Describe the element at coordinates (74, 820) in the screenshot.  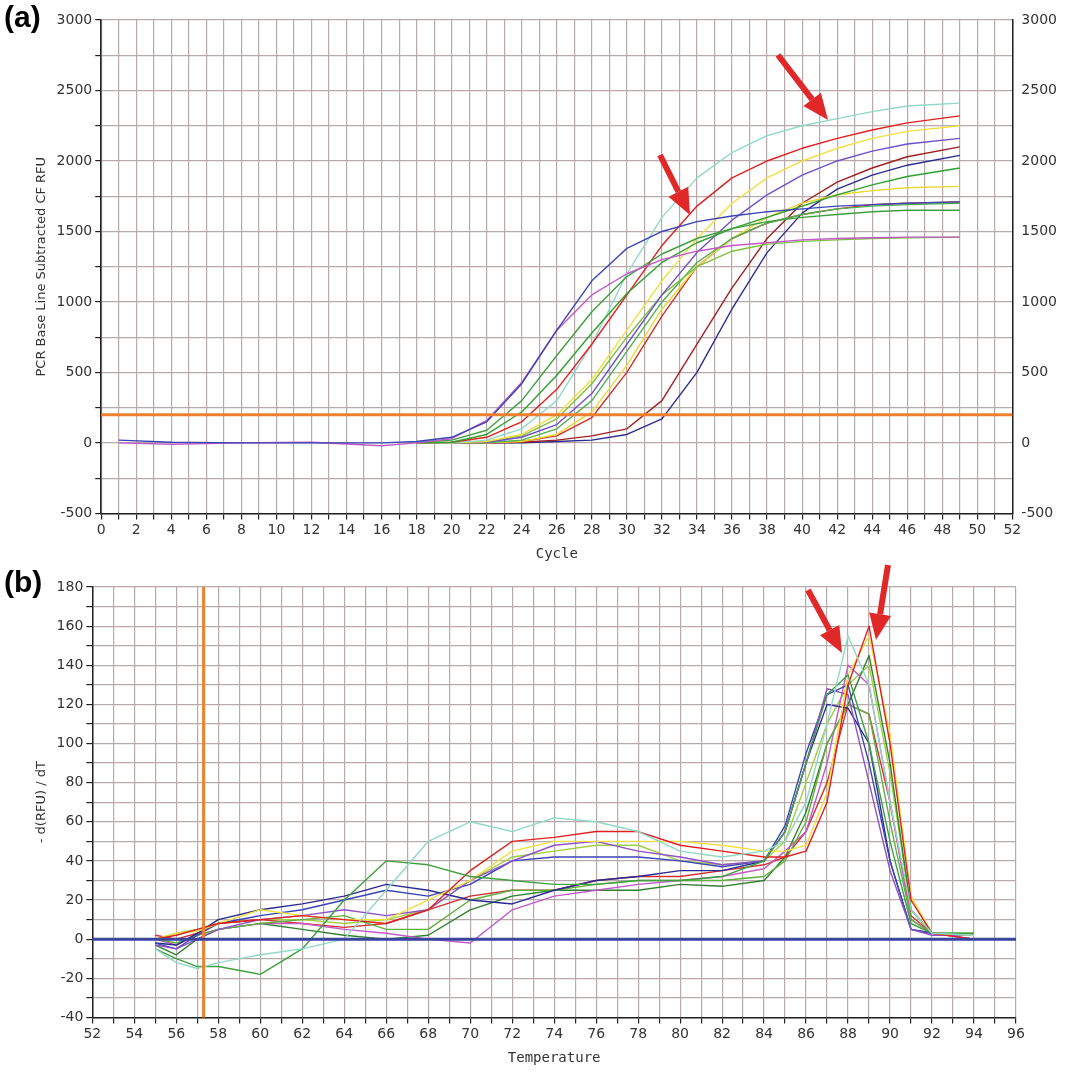
I see `y-tick-label: 60` at that location.